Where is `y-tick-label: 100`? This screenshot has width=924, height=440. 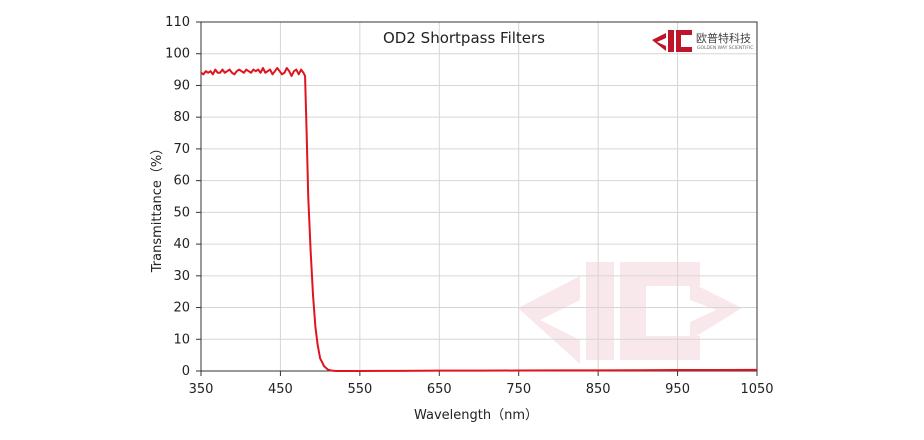
y-tick-label: 100 is located at coordinates (177, 54).